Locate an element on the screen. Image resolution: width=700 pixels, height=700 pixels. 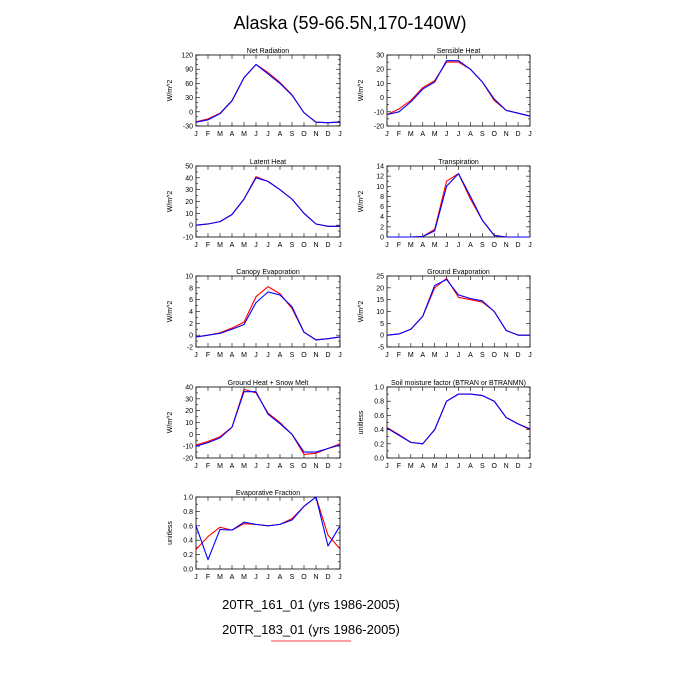
y-tick-label: 0.4 is located at coordinates (188, 541).